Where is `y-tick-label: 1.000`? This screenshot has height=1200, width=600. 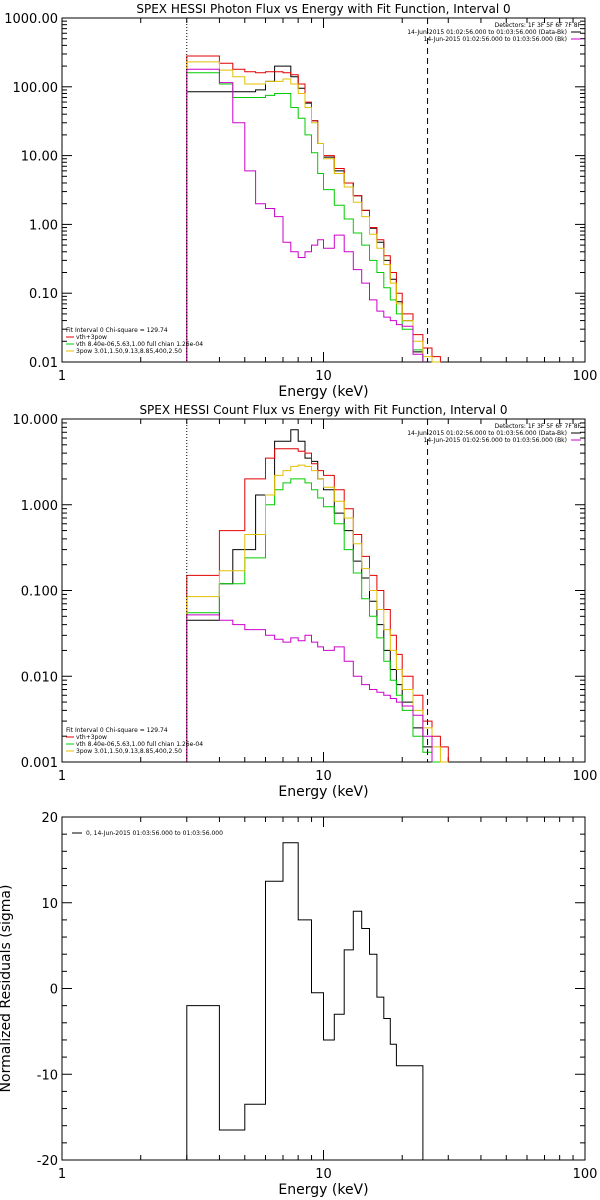 y-tick-label: 1.000 is located at coordinates (39, 506).